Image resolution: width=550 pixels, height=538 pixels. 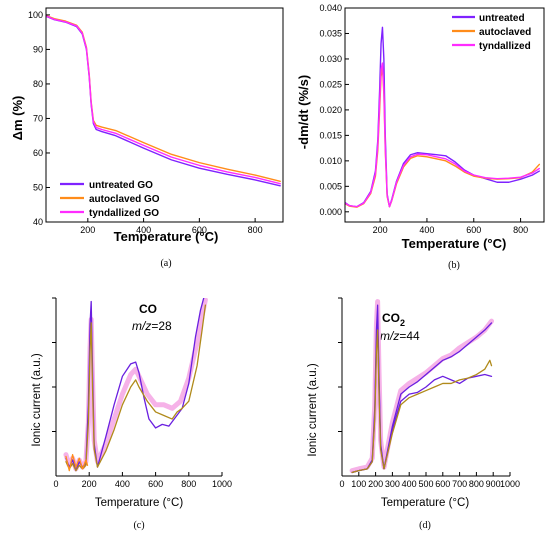 What do you see at coordinates (188, 484) in the screenshot?
I see `panel-c-x-tick-label: 800` at bounding box center [188, 484].